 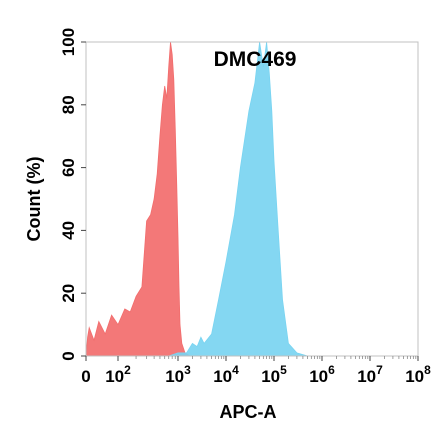 What do you see at coordinates (255, 59) in the screenshot?
I see `chart-title: DMC469` at bounding box center [255, 59].